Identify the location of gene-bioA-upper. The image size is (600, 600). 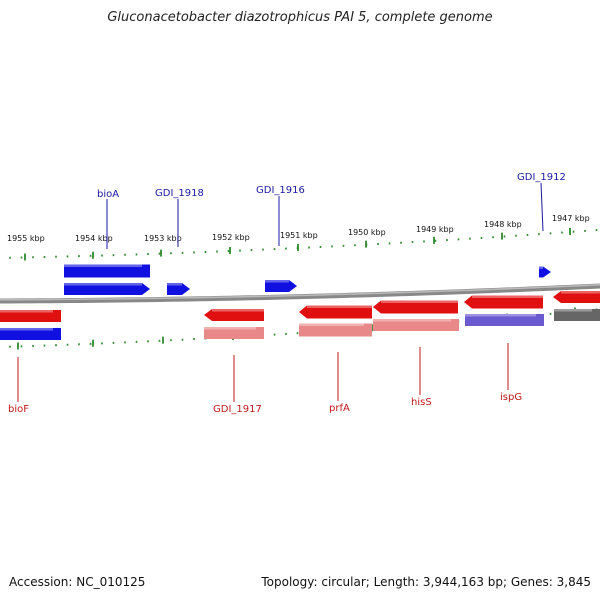
(107, 271).